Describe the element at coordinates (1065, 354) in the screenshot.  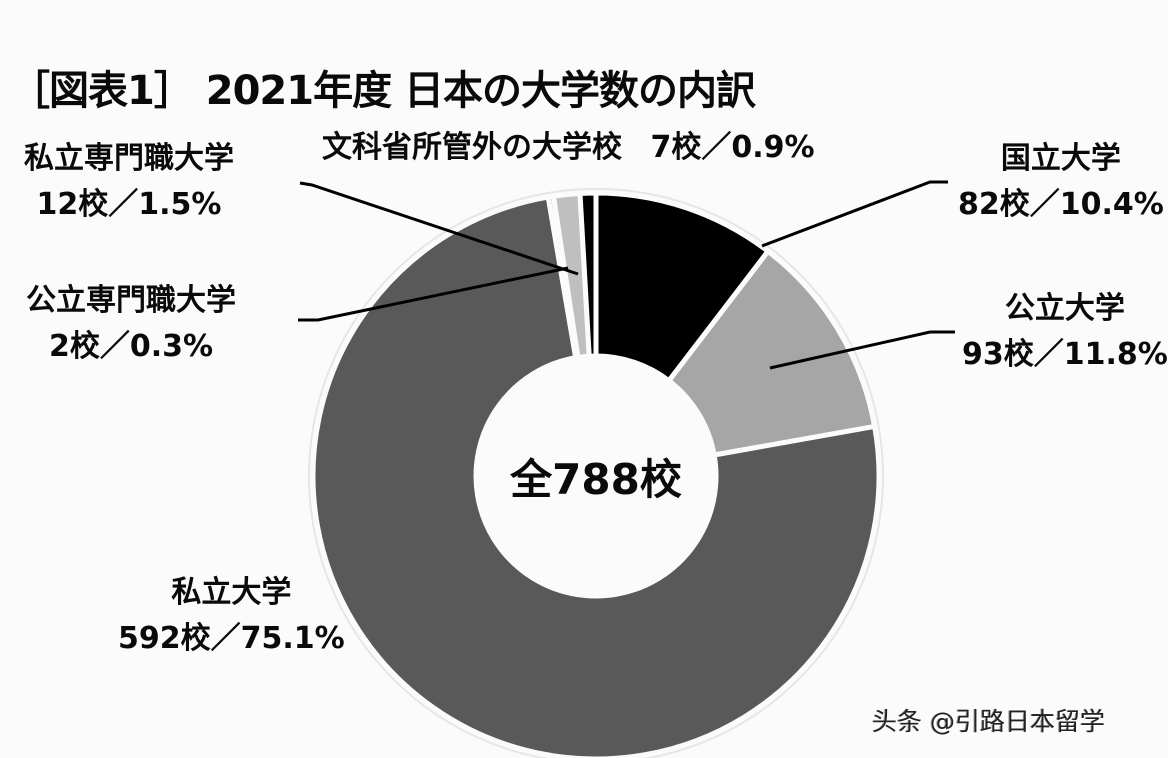
I see `label-value: 93校／11.8%` at that location.